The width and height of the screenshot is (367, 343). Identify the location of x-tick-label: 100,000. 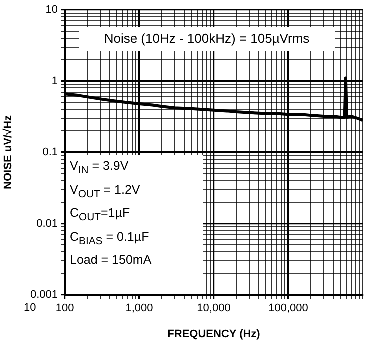
(288, 308).